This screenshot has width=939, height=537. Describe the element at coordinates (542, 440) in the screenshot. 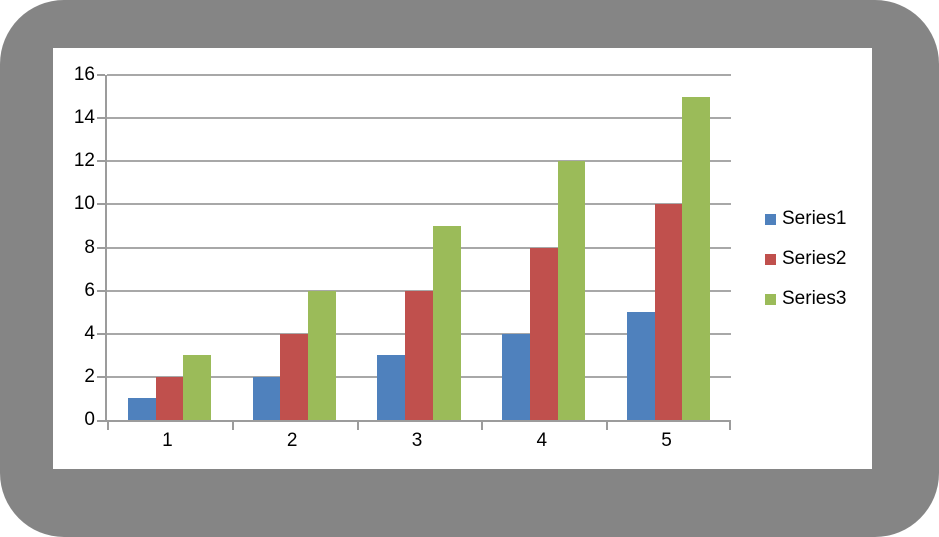

I see `x-axis-tick-label: 4` at that location.